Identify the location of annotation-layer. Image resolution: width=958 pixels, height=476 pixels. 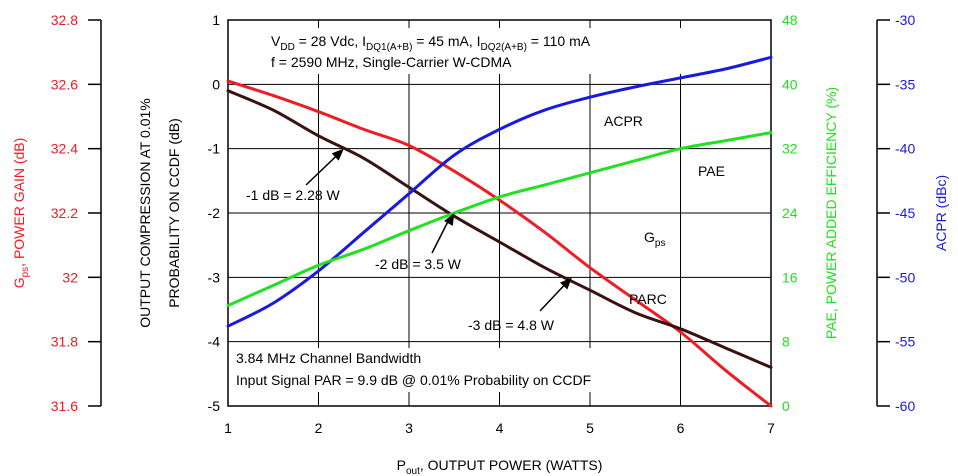
(438, 230).